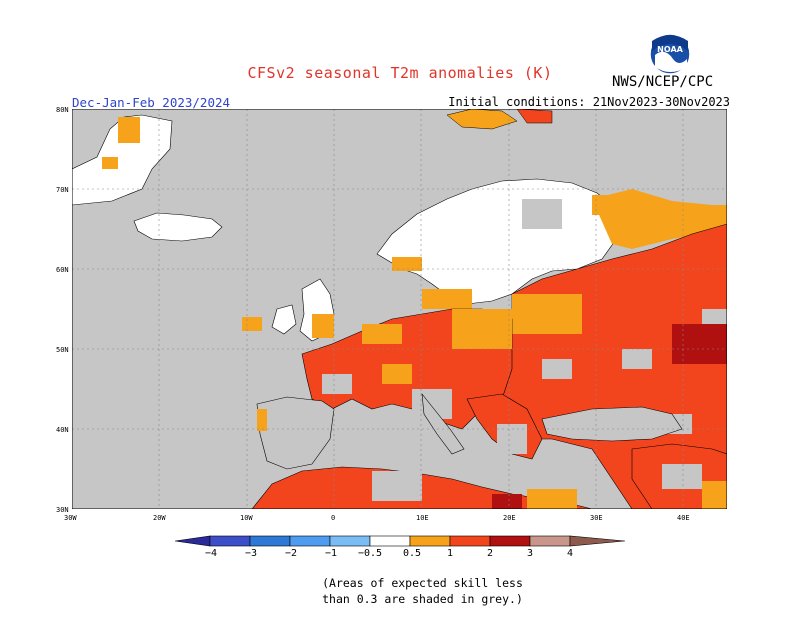  Describe the element at coordinates (534, 116) in the screenshot. I see `land-franz-josef` at that location.